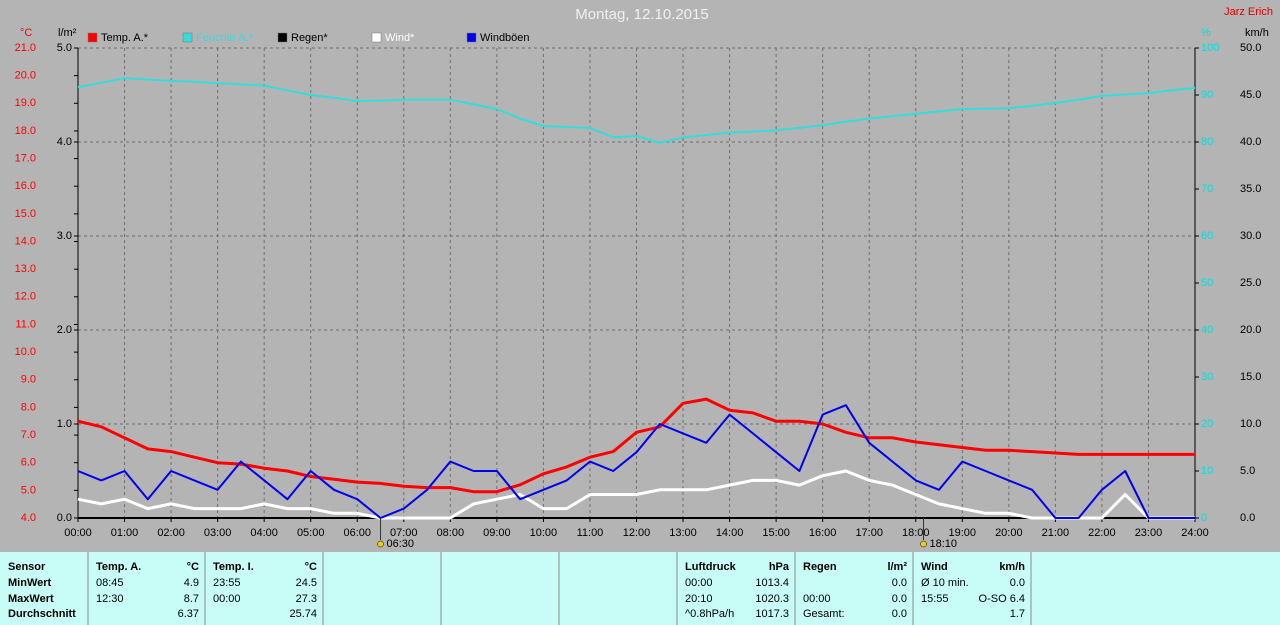  I want to click on cell-time: 08:45, so click(110, 583).